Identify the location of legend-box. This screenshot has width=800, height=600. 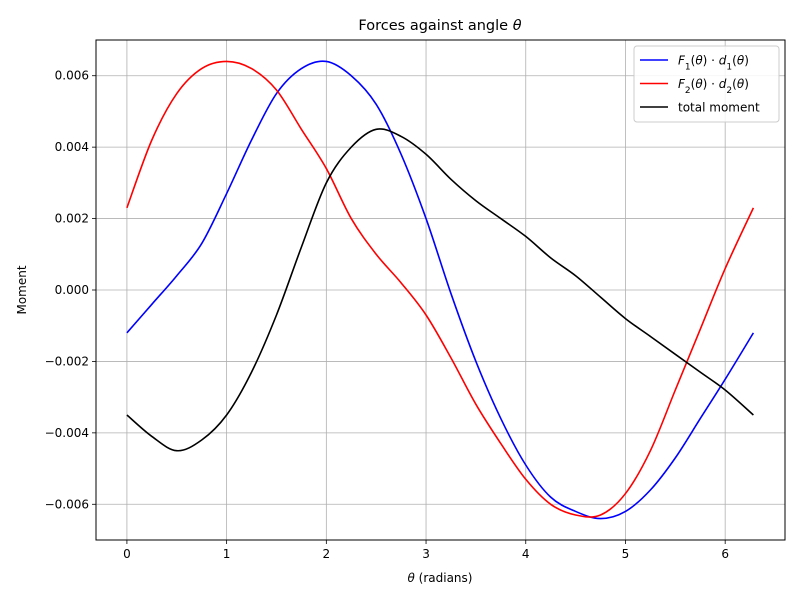
(706, 84).